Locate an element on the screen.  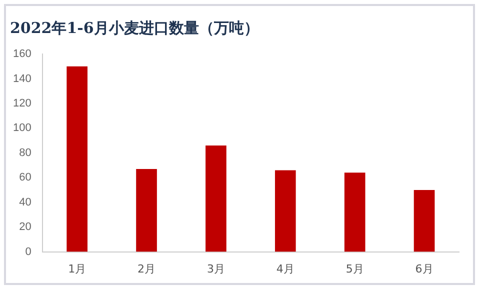
x-tick-label: 6月 is located at coordinates (424, 269).